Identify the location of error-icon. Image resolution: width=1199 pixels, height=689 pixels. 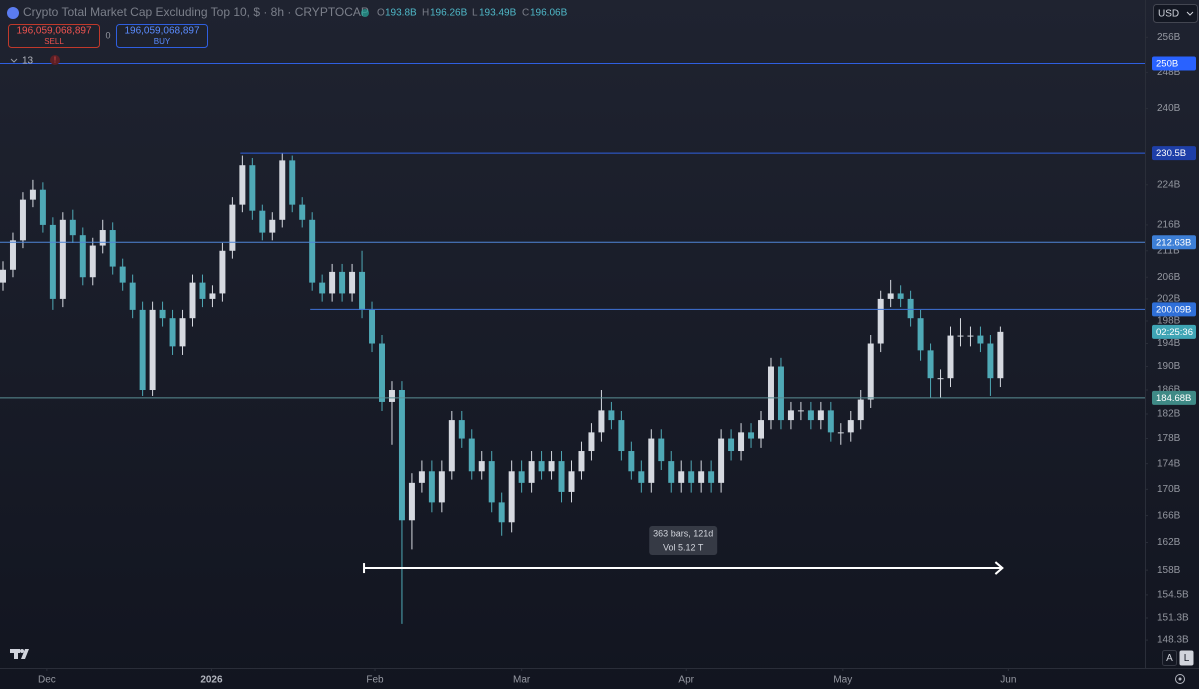
(55, 60).